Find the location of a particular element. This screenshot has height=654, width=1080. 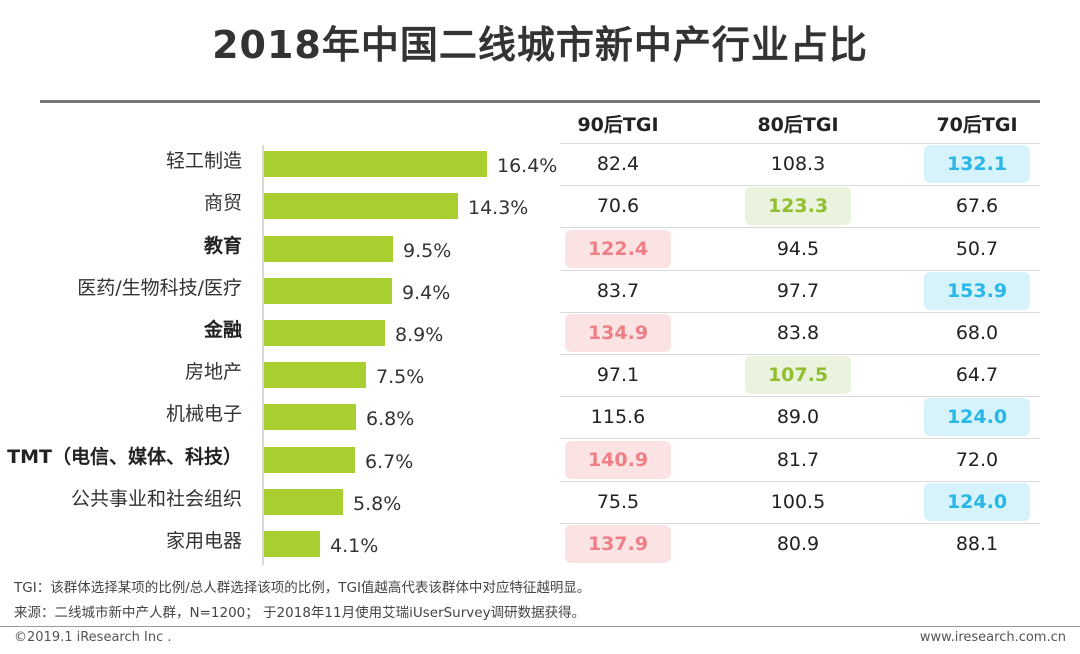

chart-title: 2018年中国二线城市新中产行业占比 is located at coordinates (540, 45).